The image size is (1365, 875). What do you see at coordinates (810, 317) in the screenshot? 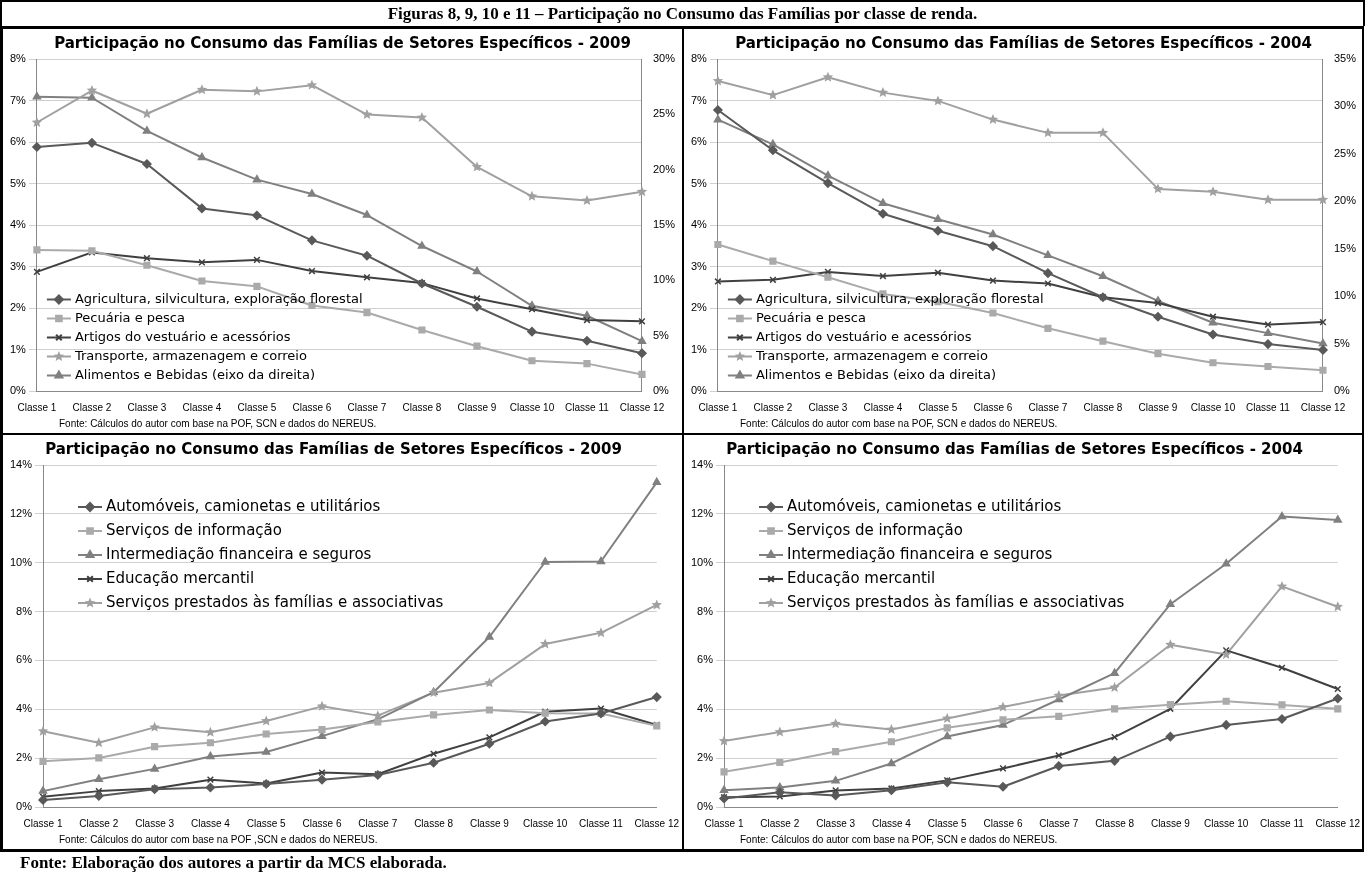
I see `legend-label: Pecuária e pesca` at bounding box center [810, 317].